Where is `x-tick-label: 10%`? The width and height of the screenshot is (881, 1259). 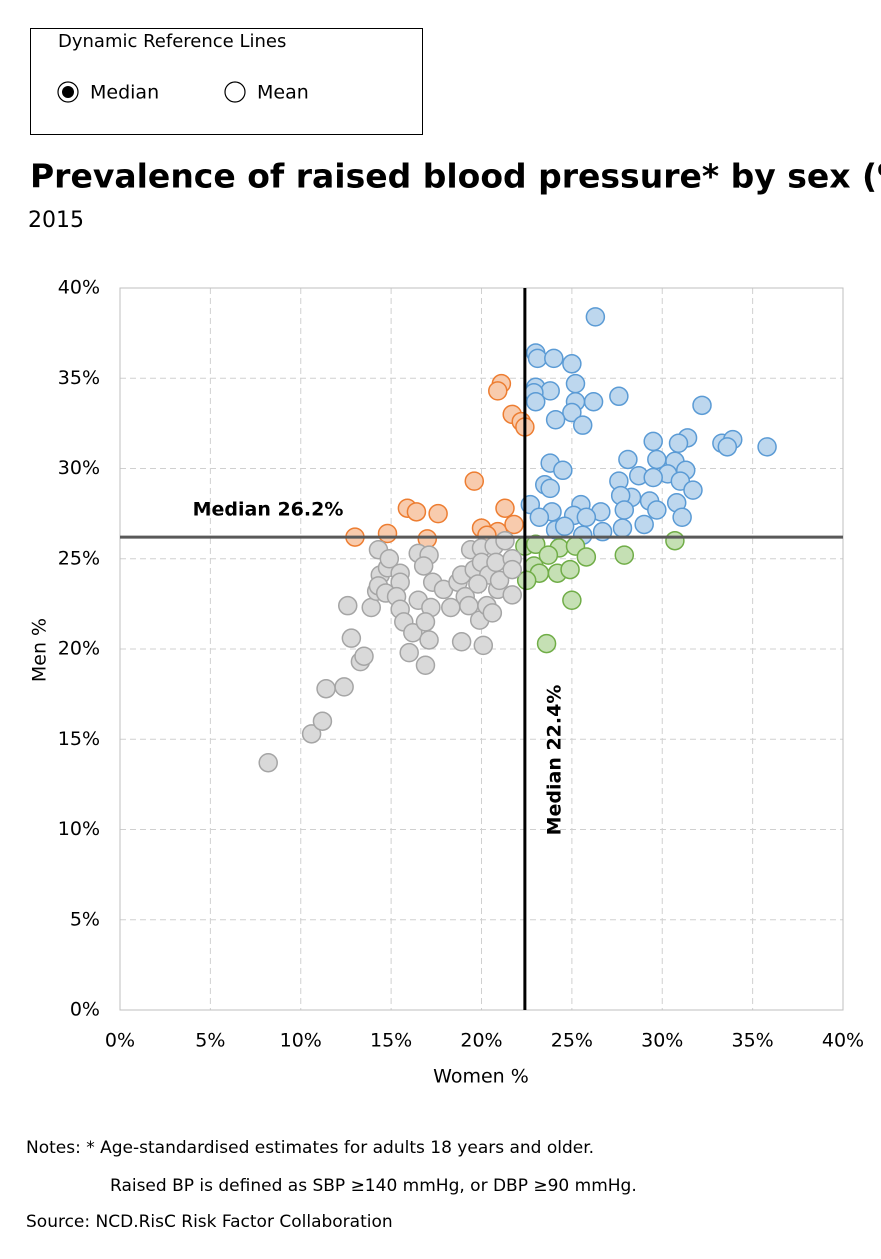
x-tick-label: 10% is located at coordinates (301, 1041).